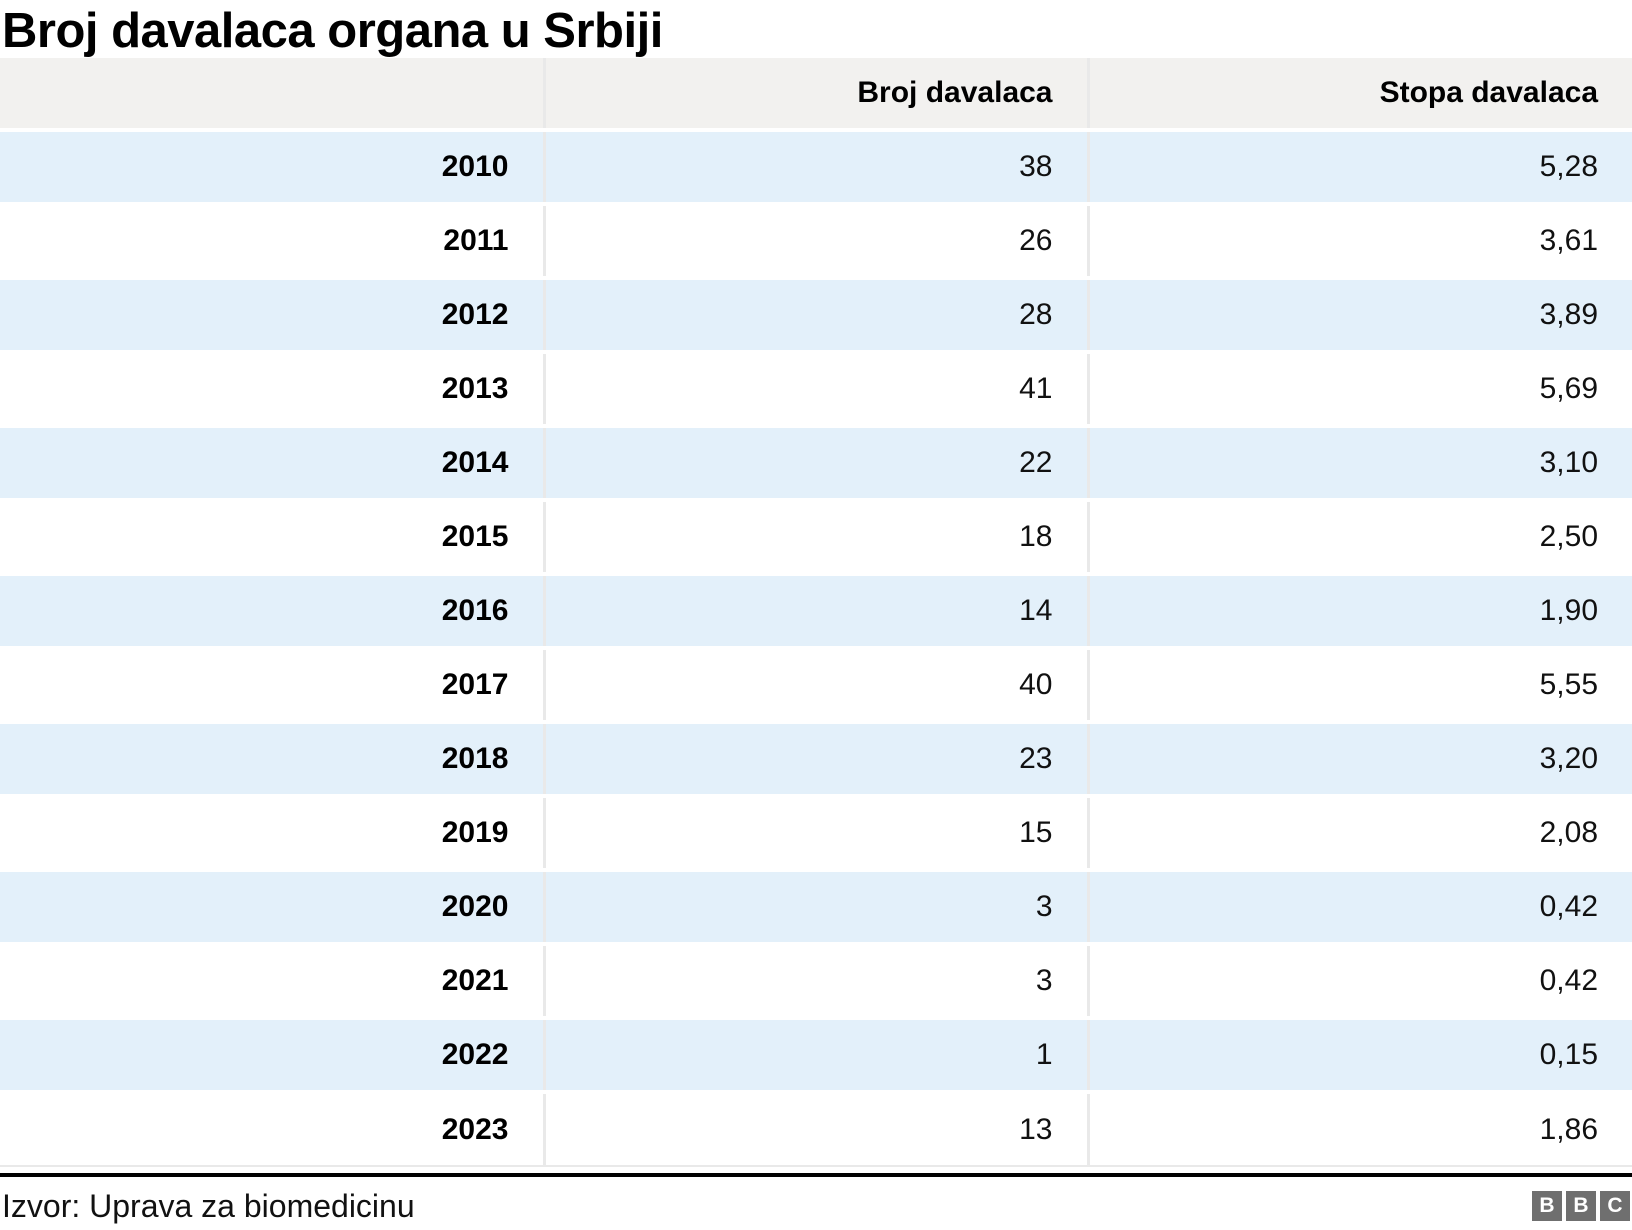 Image resolution: width=1632 pixels, height=1230 pixels. Describe the element at coordinates (1360, 390) in the screenshot. I see `donor-rate-cell: 5,69` at that location.